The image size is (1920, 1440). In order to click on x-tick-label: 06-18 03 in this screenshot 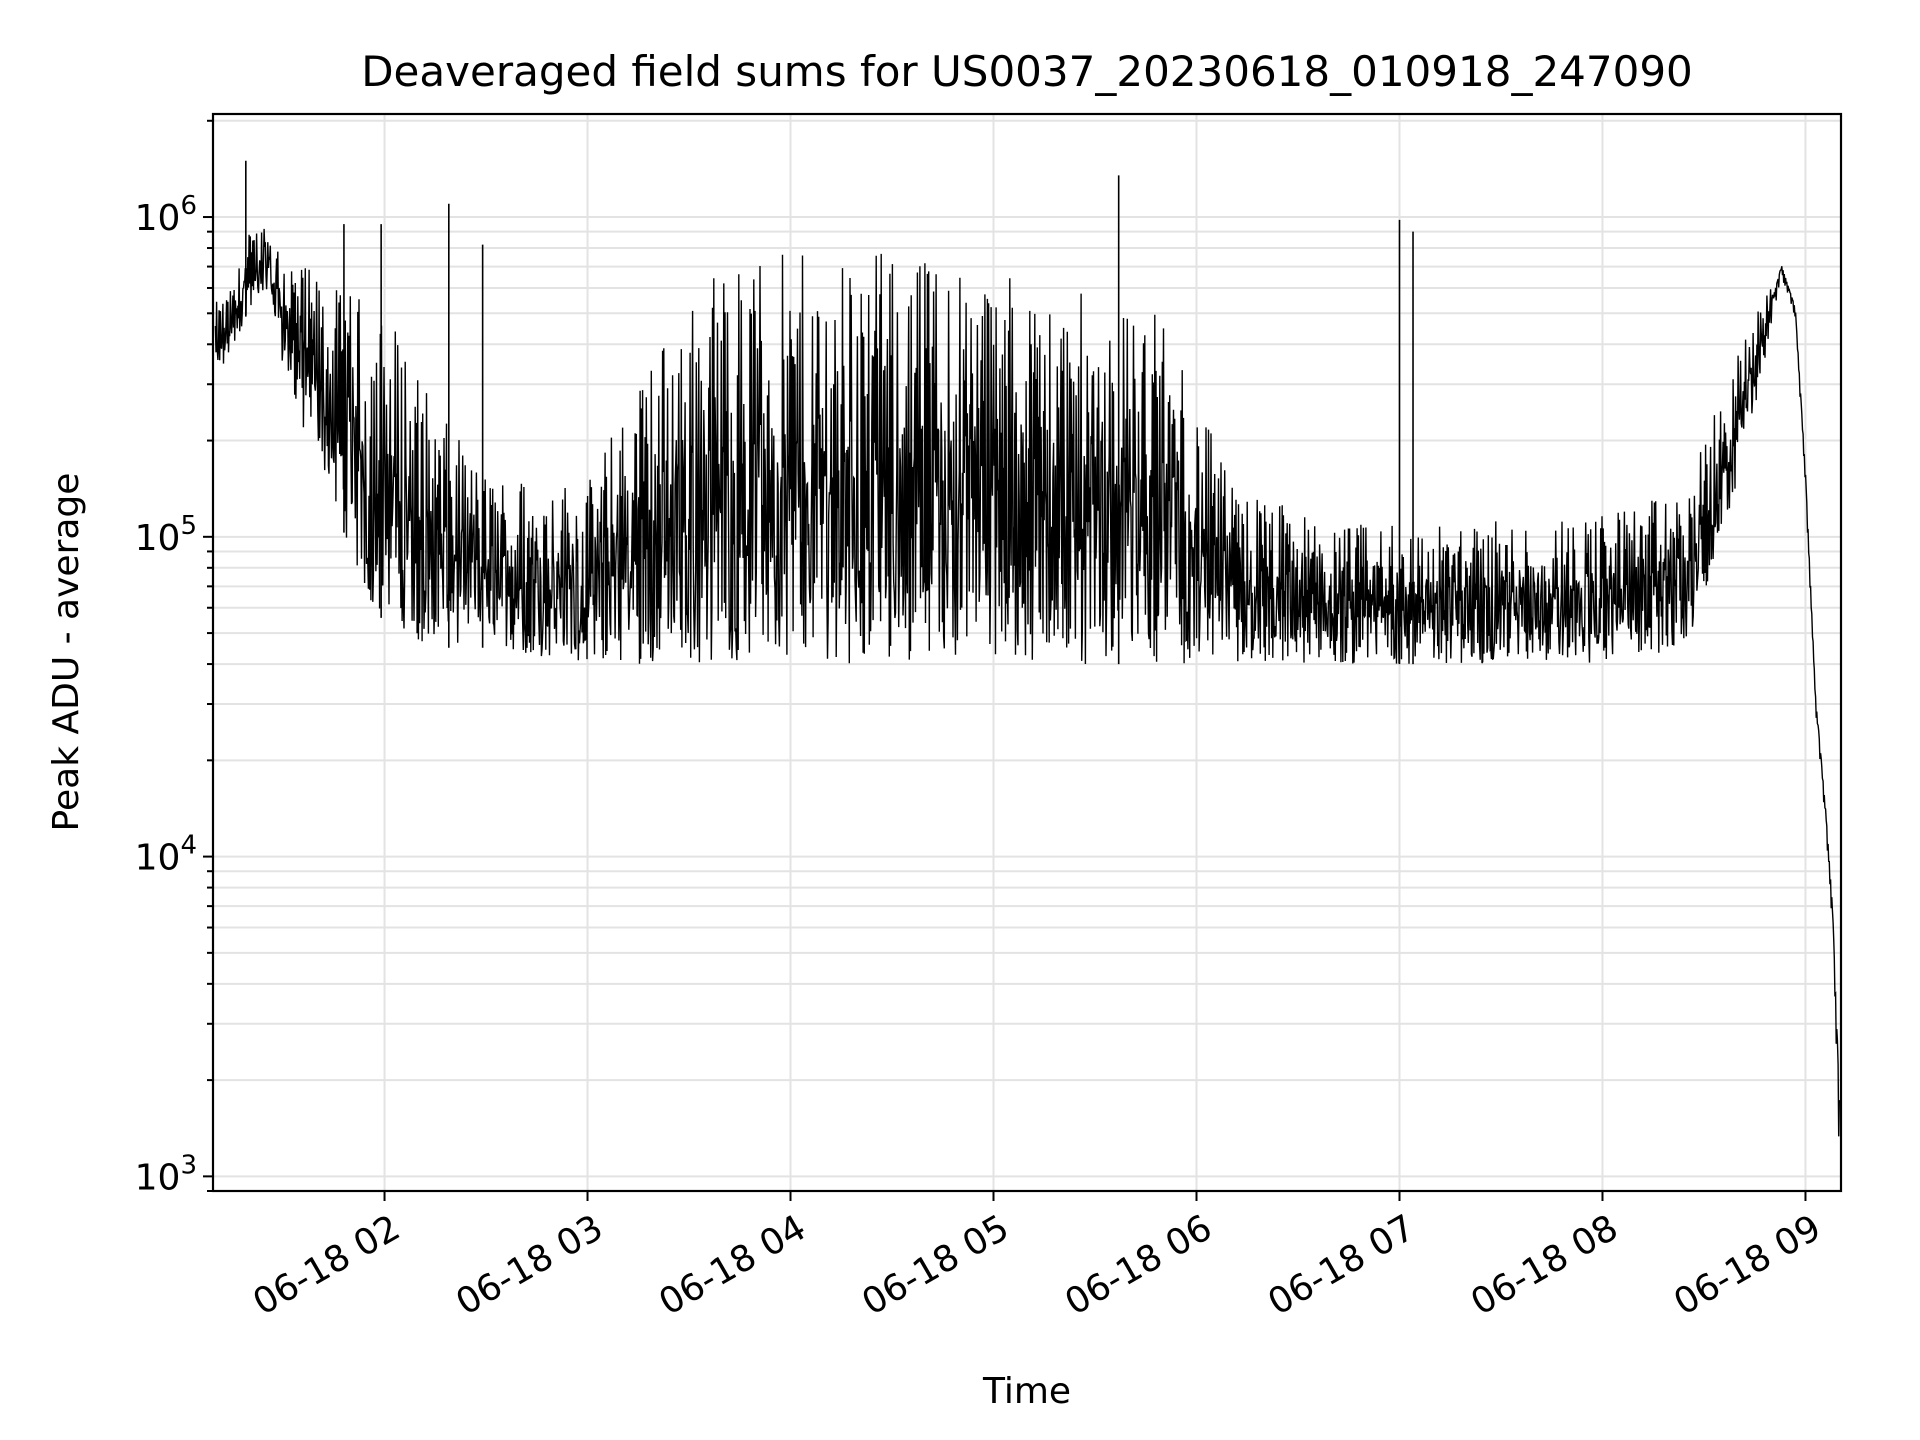, I will do `click(529, 1265)`.